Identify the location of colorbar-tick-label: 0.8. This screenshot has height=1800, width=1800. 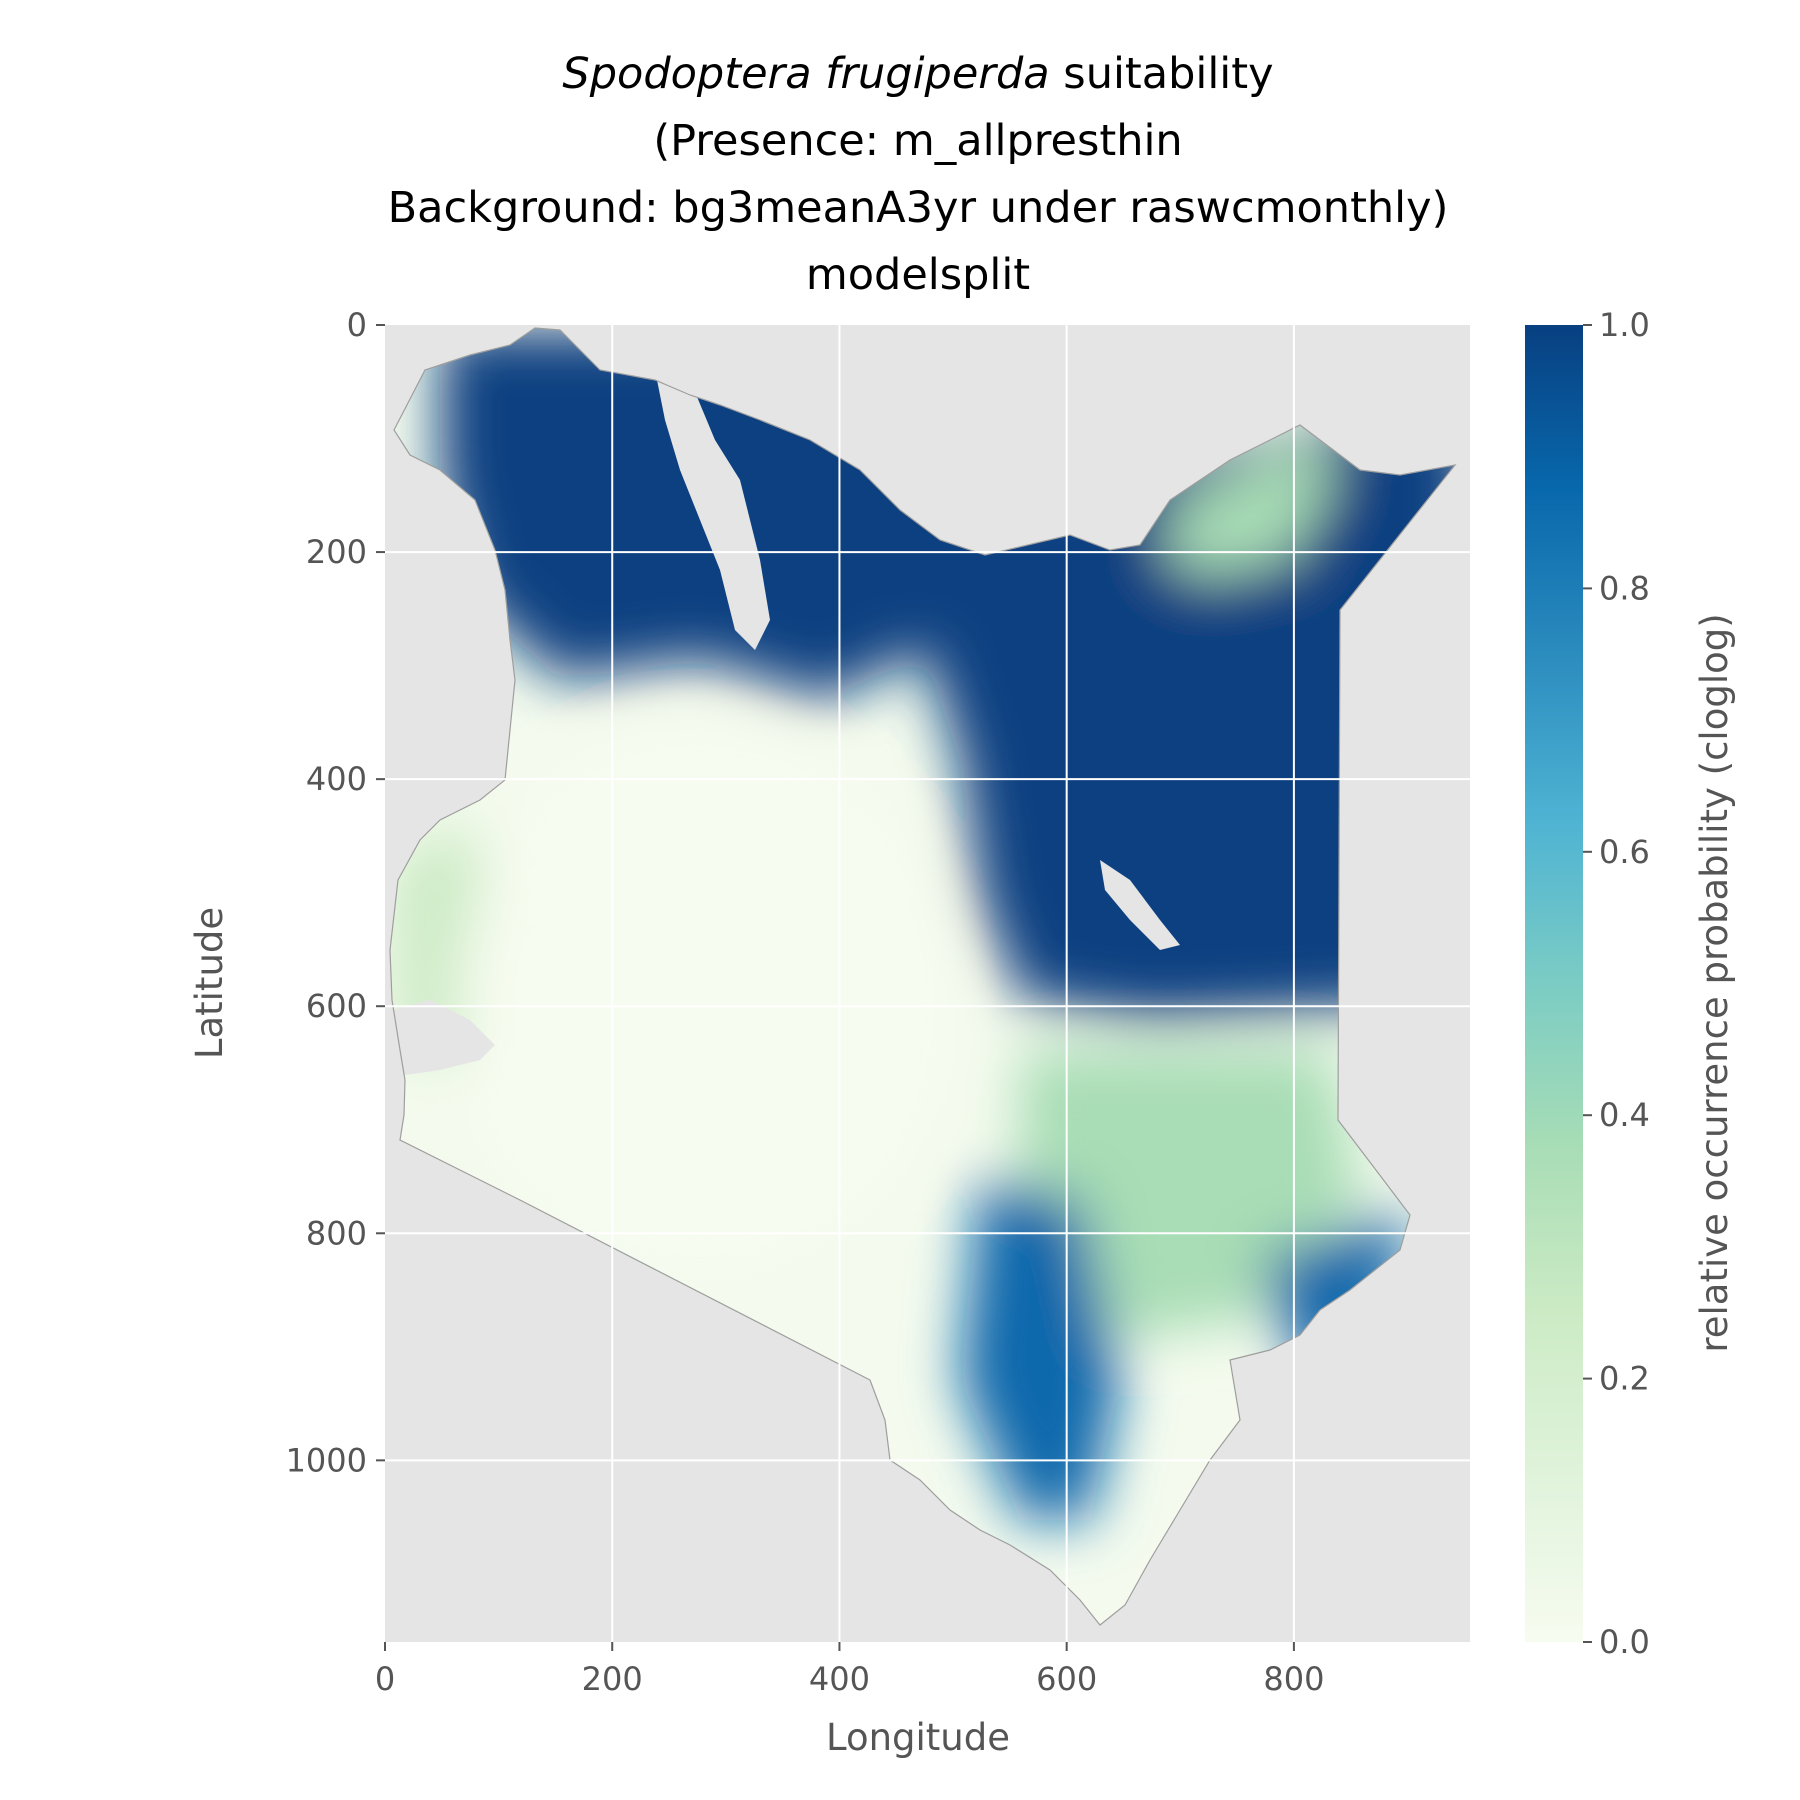
(1624, 588).